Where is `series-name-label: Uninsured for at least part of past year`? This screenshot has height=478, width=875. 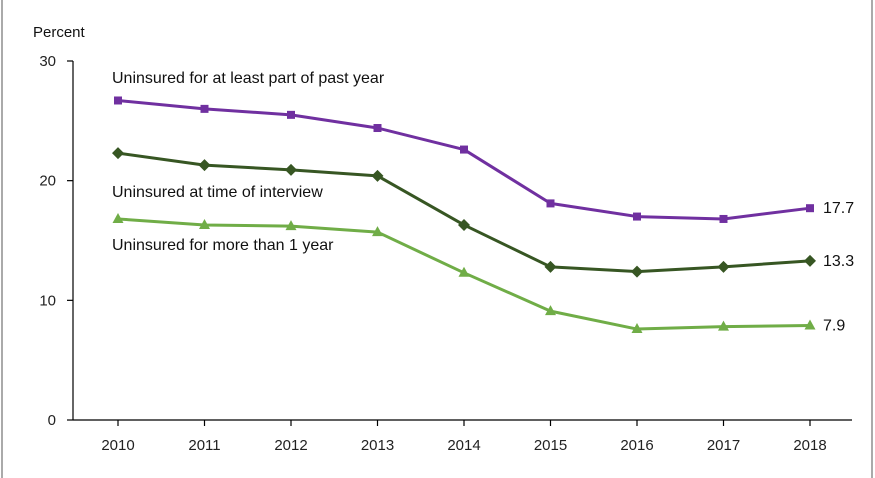 series-name-label: Uninsured for at least part of past year is located at coordinates (248, 78).